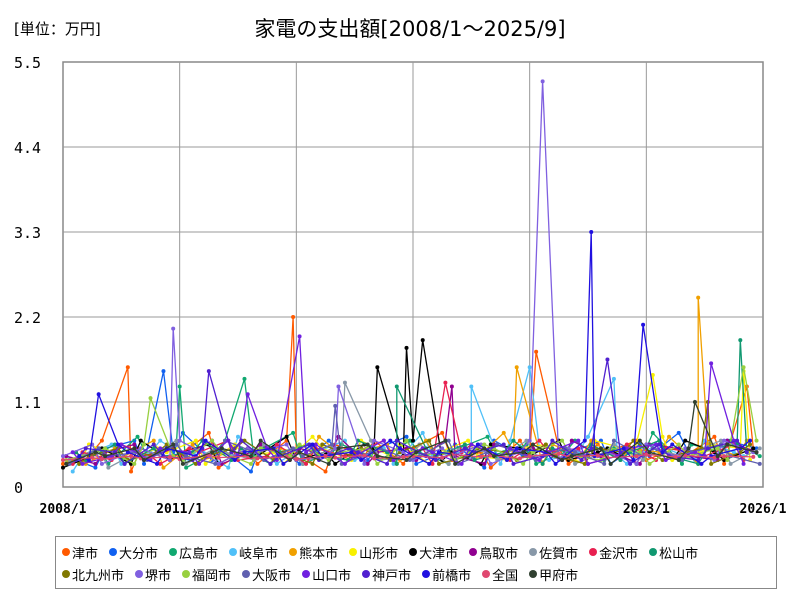 The width and height of the screenshot is (800, 600). Describe the element at coordinates (179, 509) in the screenshot. I see `x-tick-label: 2011/1` at that location.